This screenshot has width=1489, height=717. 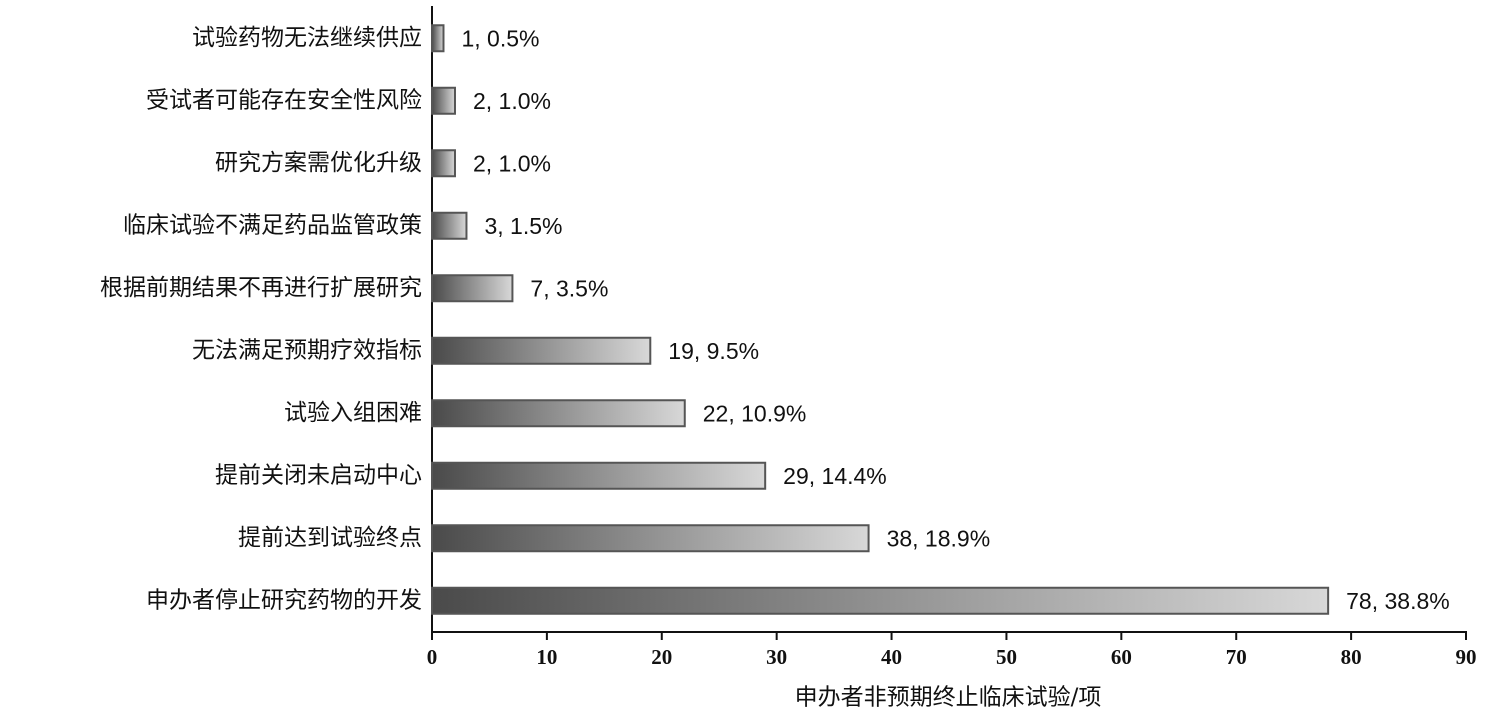 What do you see at coordinates (261, 288) in the screenshot?
I see `category-label: 根据前期结果不再进行扩展研究` at bounding box center [261, 288].